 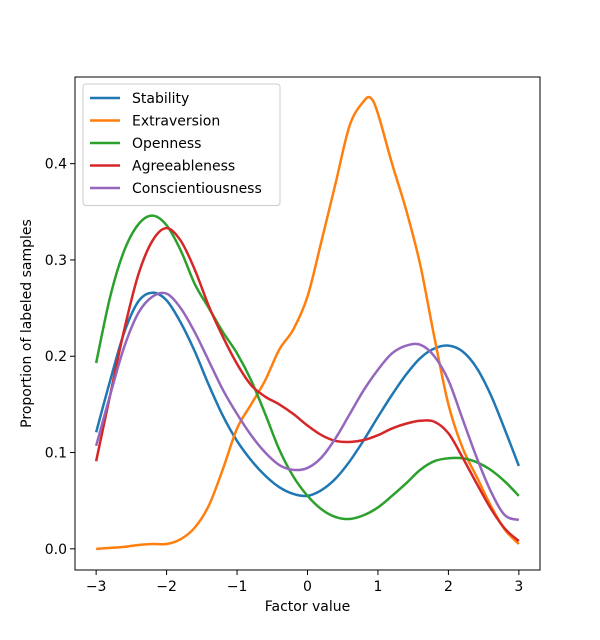 What do you see at coordinates (166, 144) in the screenshot?
I see `legend-entry: Openness` at bounding box center [166, 144].